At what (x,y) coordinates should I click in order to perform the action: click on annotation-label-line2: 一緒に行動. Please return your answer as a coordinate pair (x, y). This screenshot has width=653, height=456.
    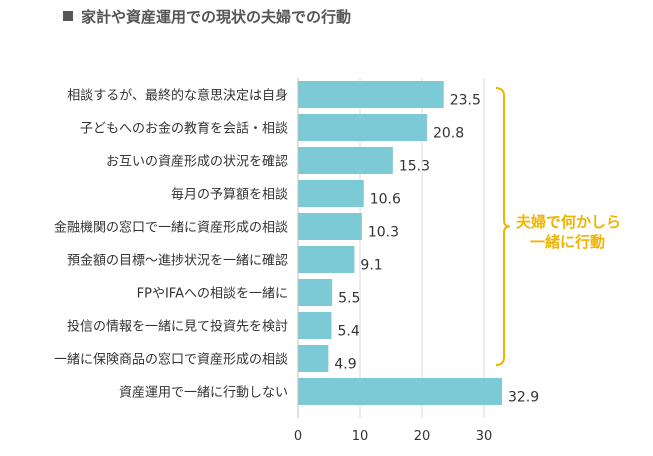
    Looking at the image, I should click on (568, 242).